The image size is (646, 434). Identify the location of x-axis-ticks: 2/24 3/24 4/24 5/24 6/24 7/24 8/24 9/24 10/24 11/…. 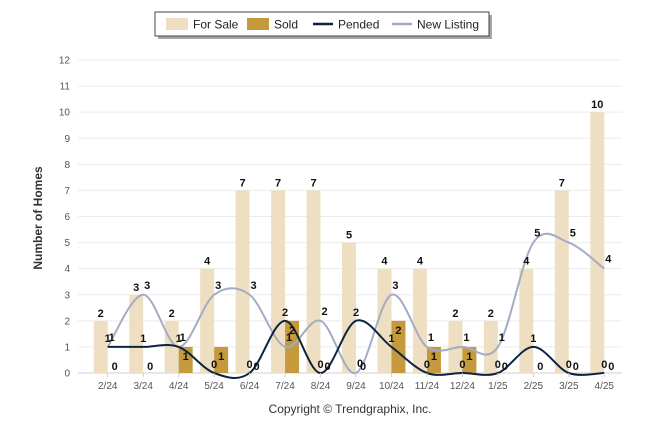
(356, 382).